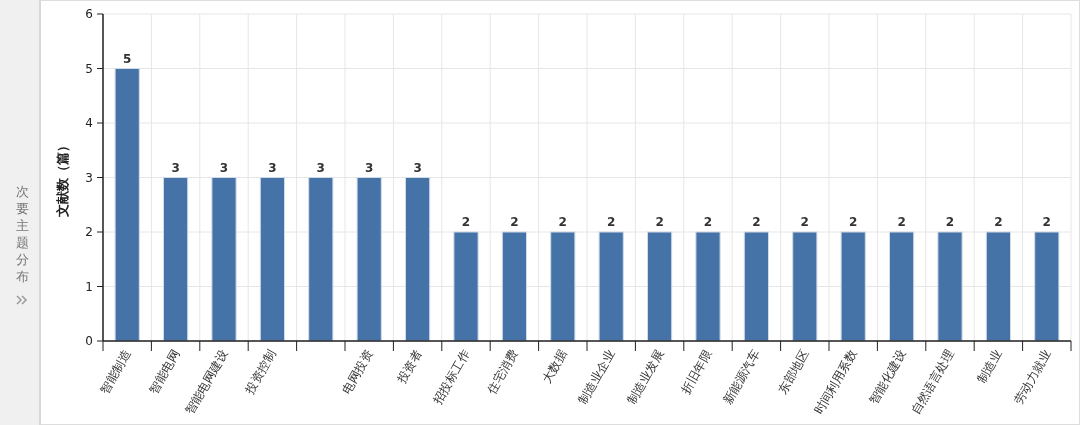 Image resolution: width=1080 pixels, height=425 pixels. I want to click on x-tick-label: 自然语言处理, so click(932, 382).